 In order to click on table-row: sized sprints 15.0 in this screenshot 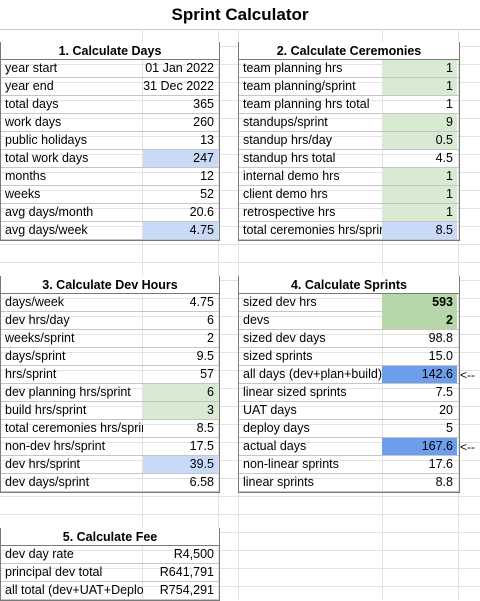, I will do `click(349, 357)`.